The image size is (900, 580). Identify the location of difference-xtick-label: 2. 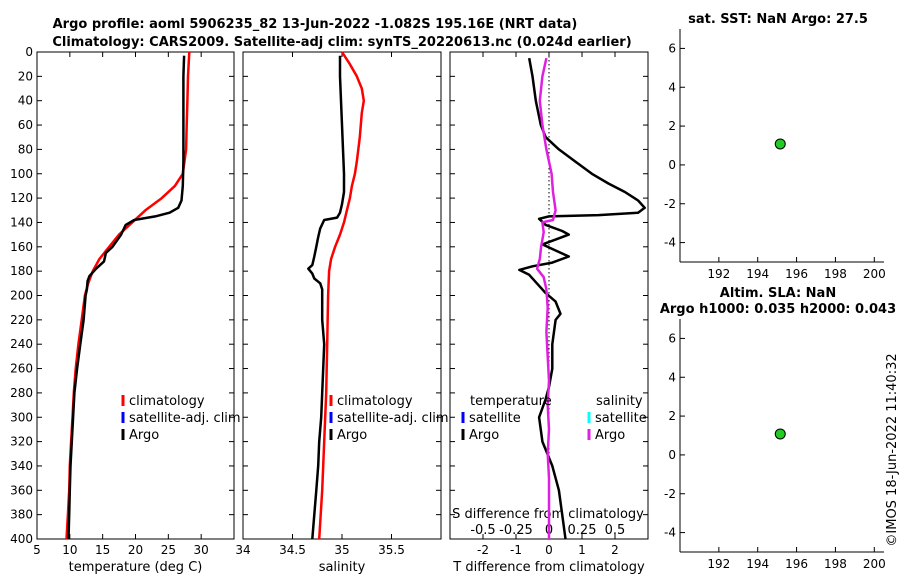
(615, 550).